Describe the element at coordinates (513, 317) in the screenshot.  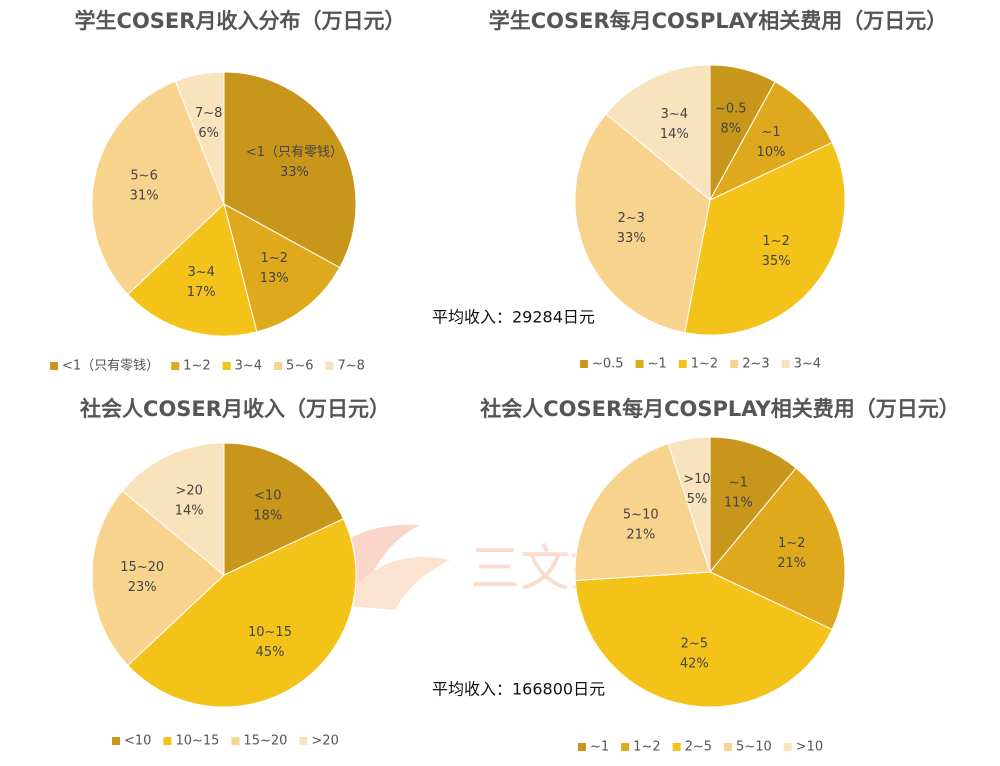
I see `annotation: 平均收入：29284日元` at that location.